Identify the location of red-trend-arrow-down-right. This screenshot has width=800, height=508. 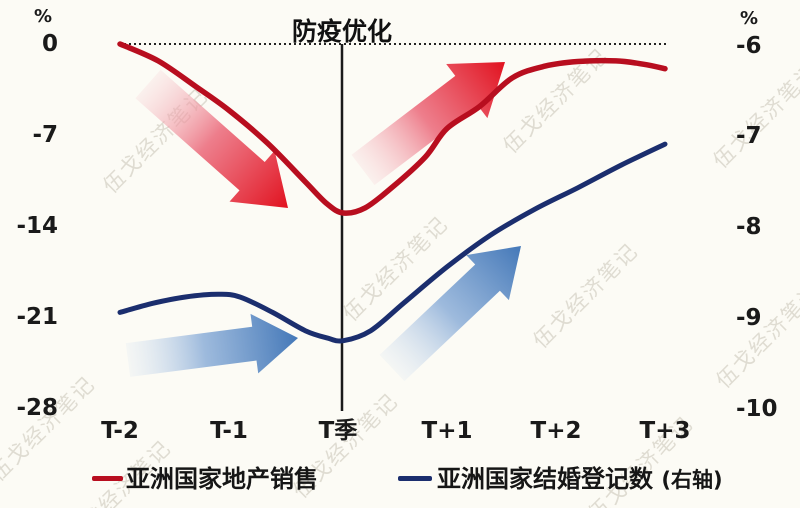
(211, 138).